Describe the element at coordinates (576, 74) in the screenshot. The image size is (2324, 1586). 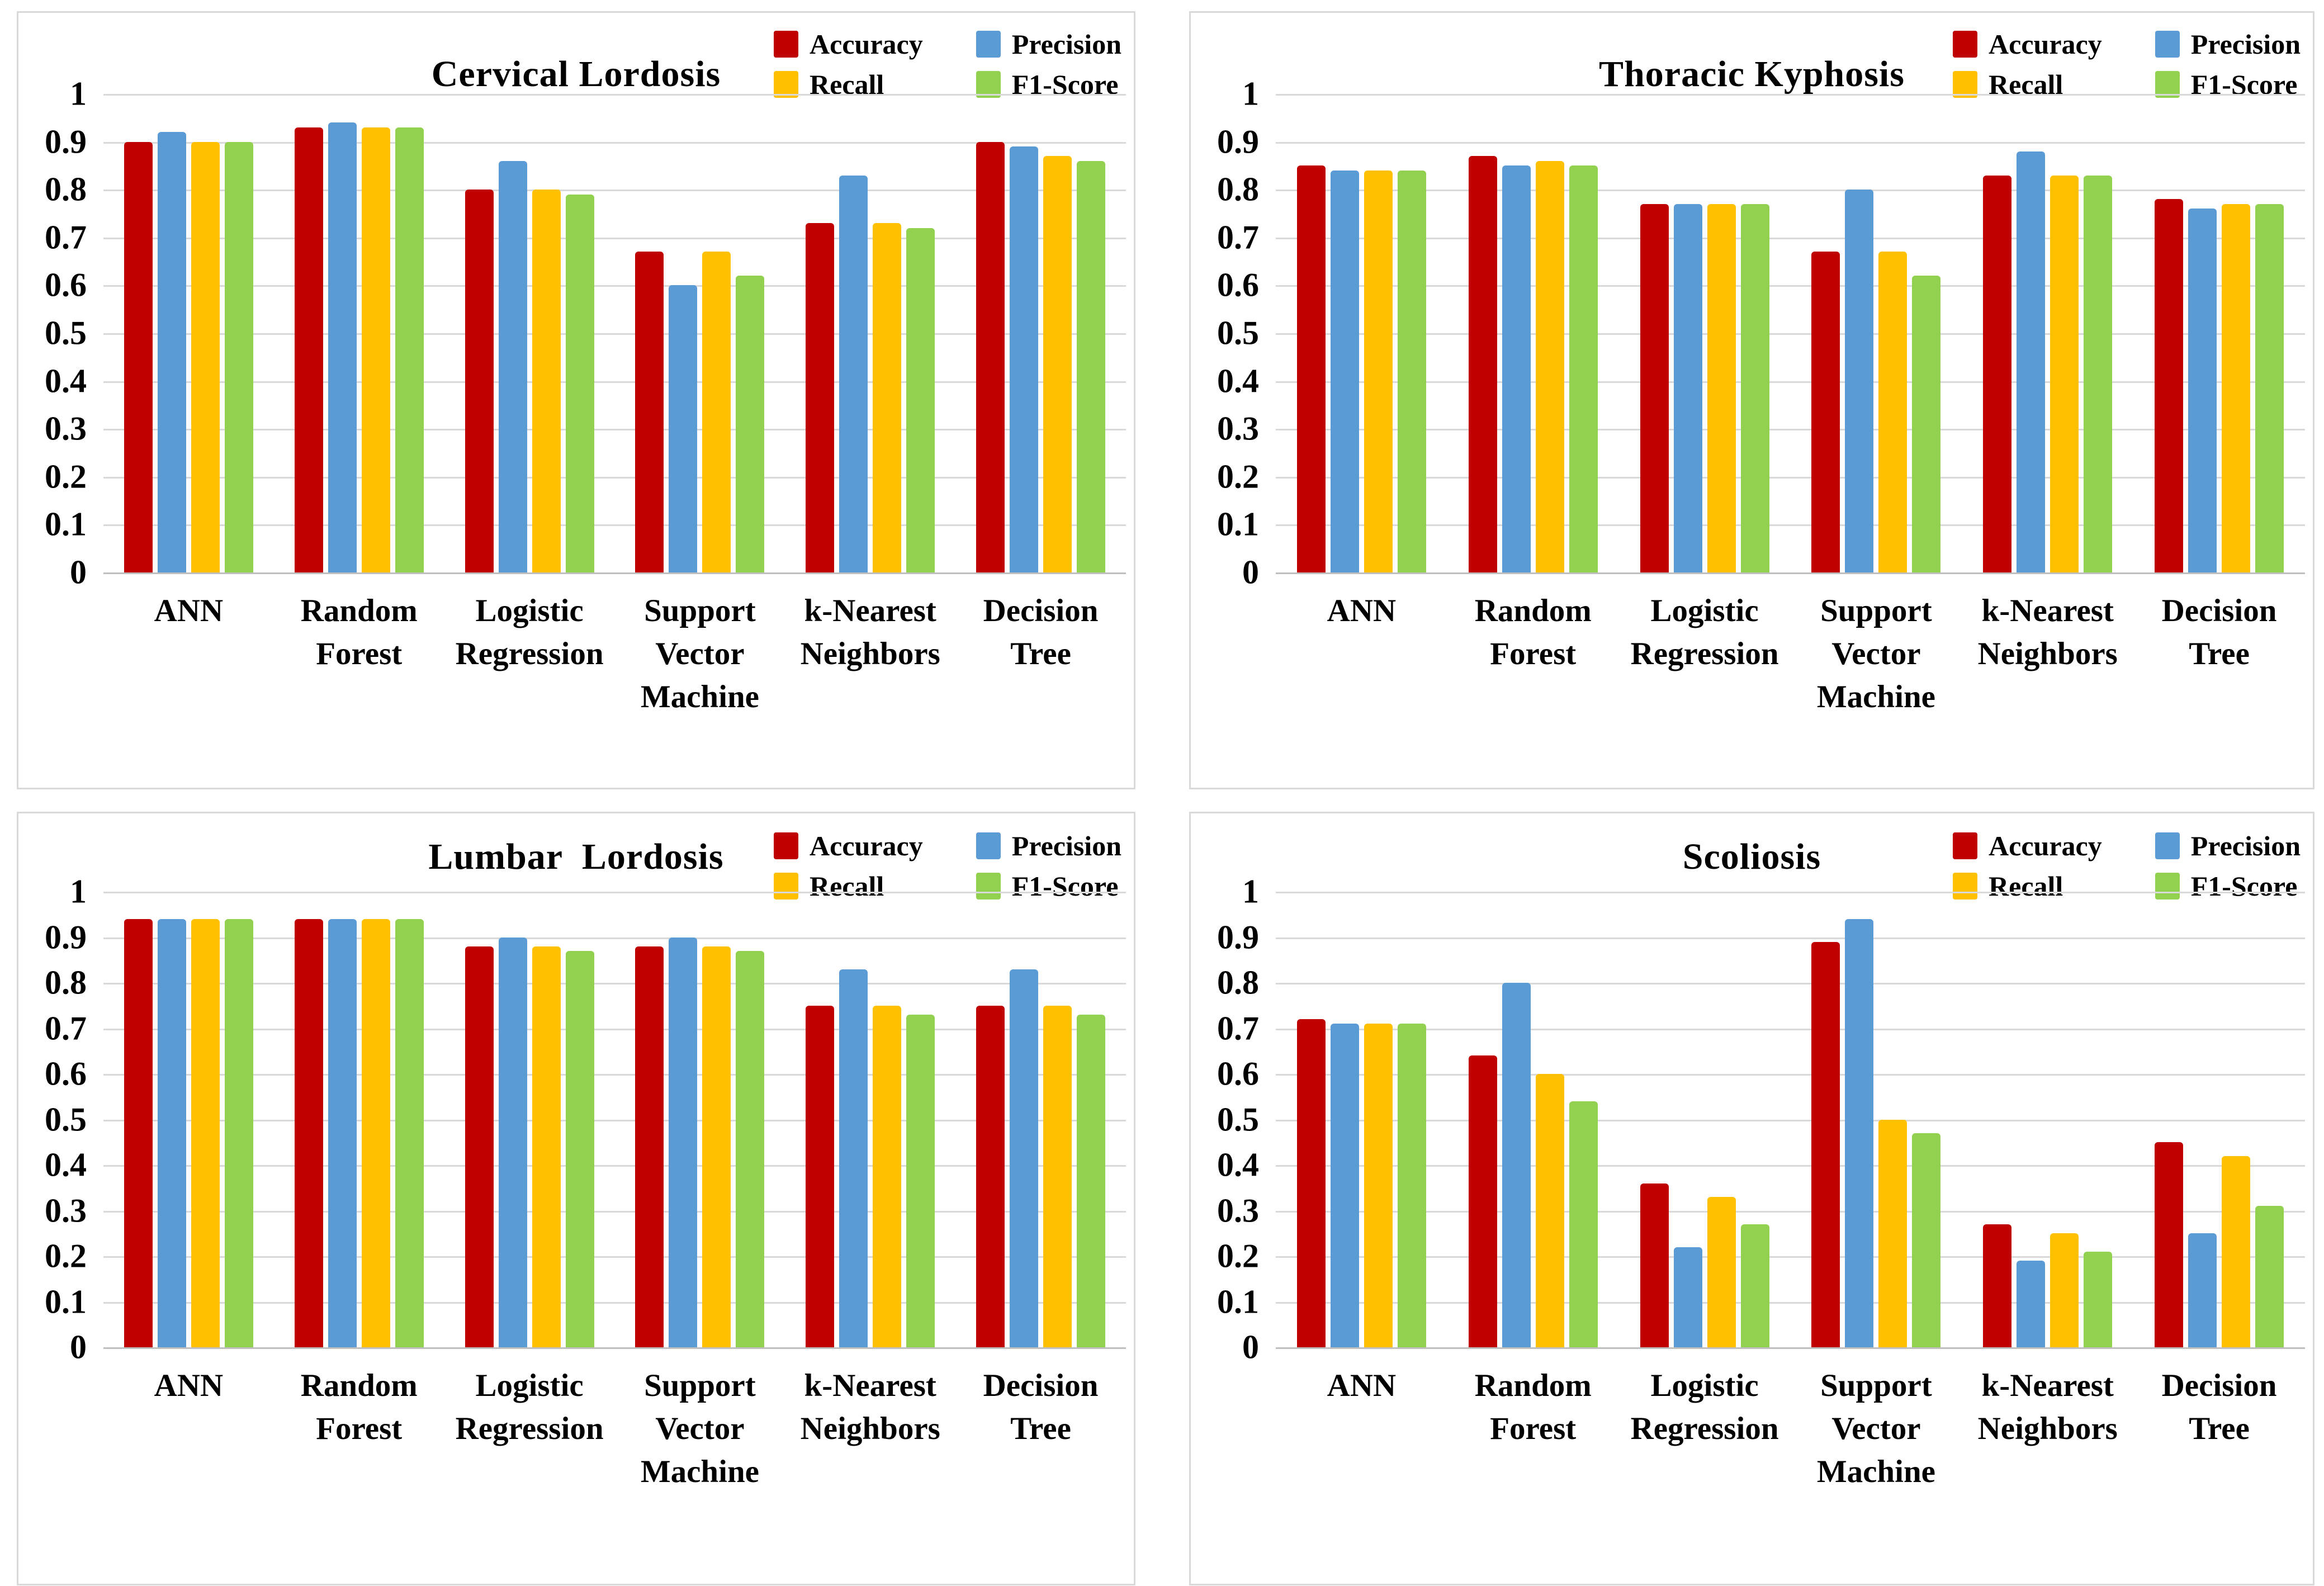
I see `chart-title: Cervical Lordosis` at that location.